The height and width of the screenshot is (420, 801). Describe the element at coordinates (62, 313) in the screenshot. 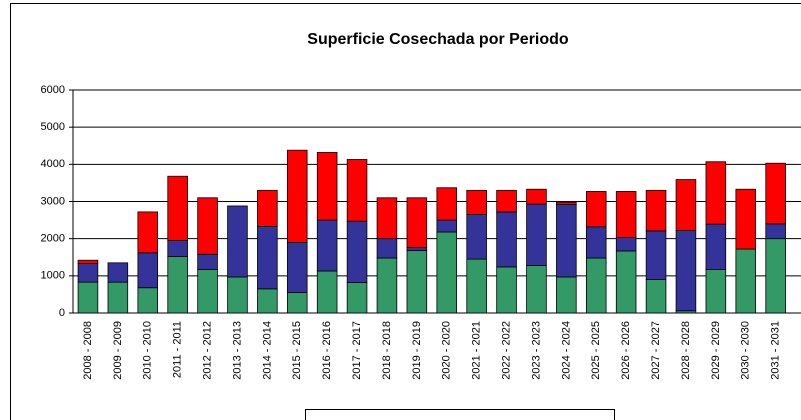

I see `y-tick-label: 0` at that location.